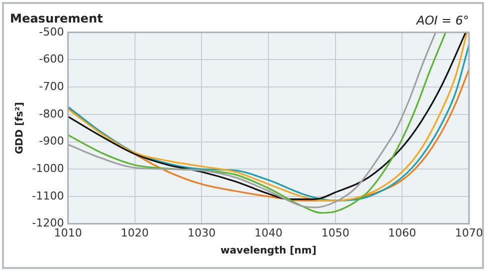 This screenshot has width=486, height=271. What do you see at coordinates (134, 233) in the screenshot?
I see `x-tick-label: 1020` at bounding box center [134, 233].